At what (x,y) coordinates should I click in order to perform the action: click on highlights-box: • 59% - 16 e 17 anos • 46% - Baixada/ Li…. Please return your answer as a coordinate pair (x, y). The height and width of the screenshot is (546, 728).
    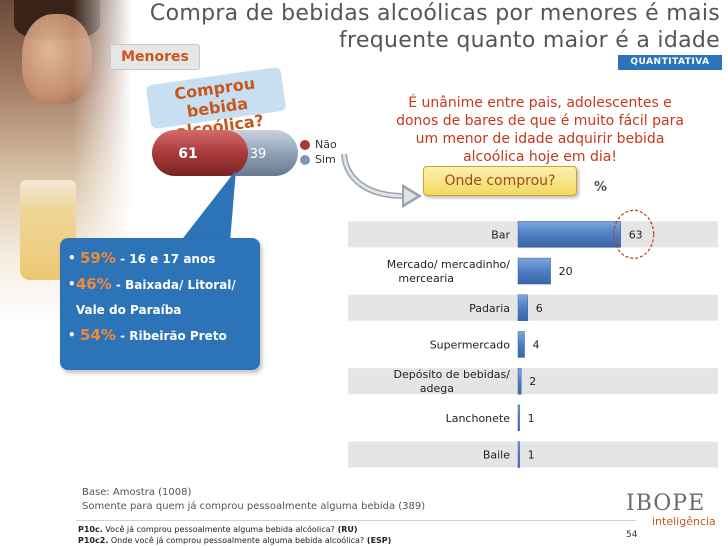
    Looking at the image, I should click on (160, 304).